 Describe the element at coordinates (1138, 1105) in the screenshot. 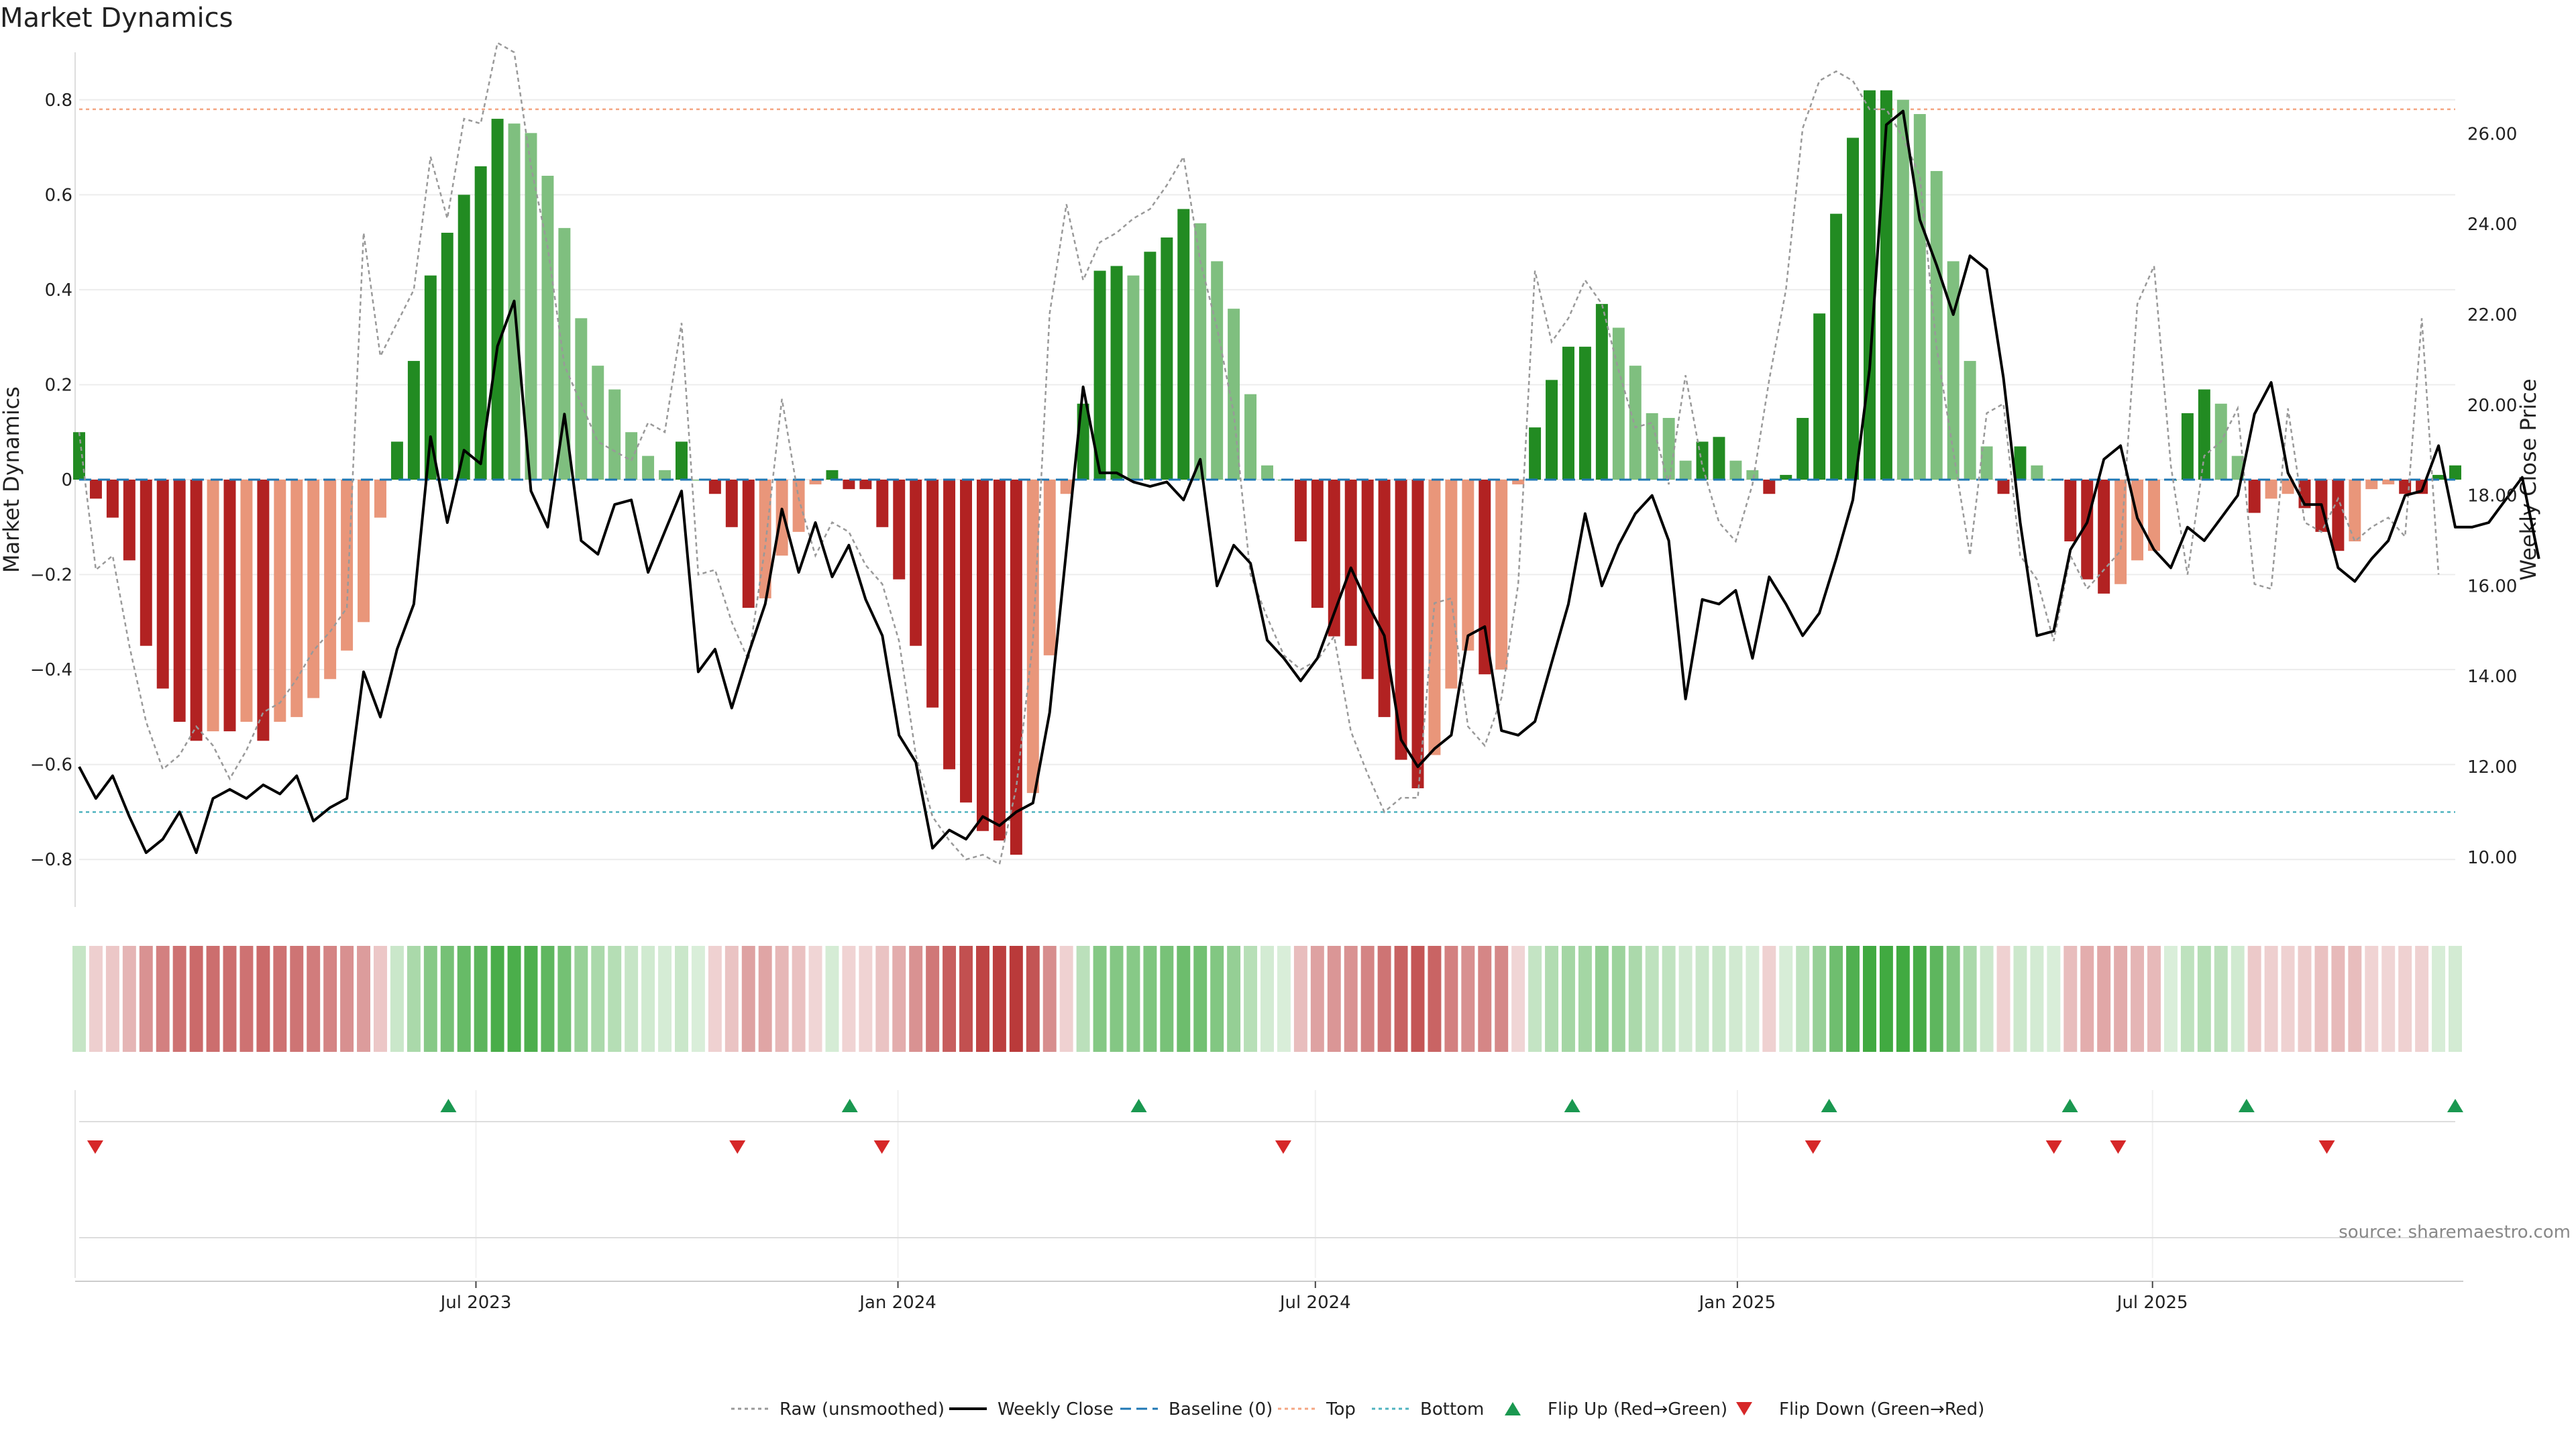

I see `flip-up-marker` at that location.